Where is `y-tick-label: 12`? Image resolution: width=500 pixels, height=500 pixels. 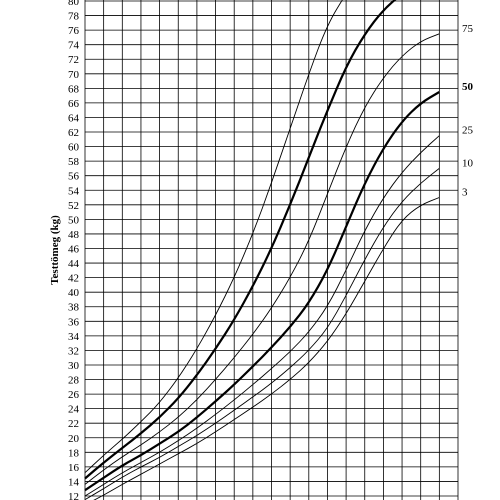 y-tick-label: 12 is located at coordinates (73, 495).